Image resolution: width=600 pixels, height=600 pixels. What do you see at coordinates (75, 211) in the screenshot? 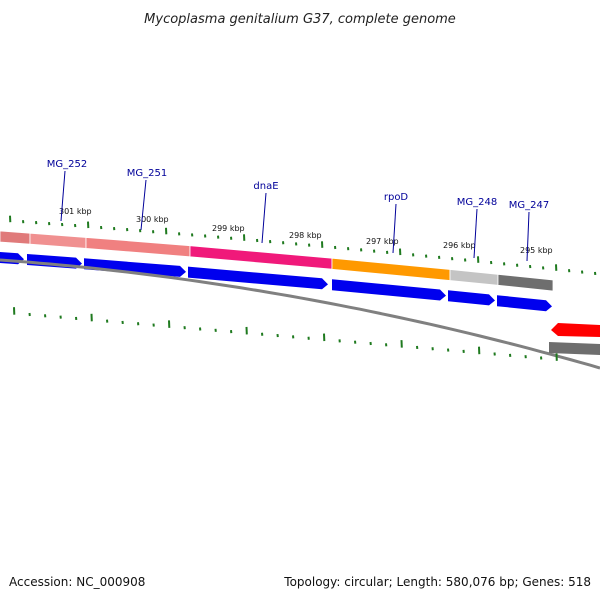
I see `scale-label: 301 kbp` at bounding box center [75, 211].